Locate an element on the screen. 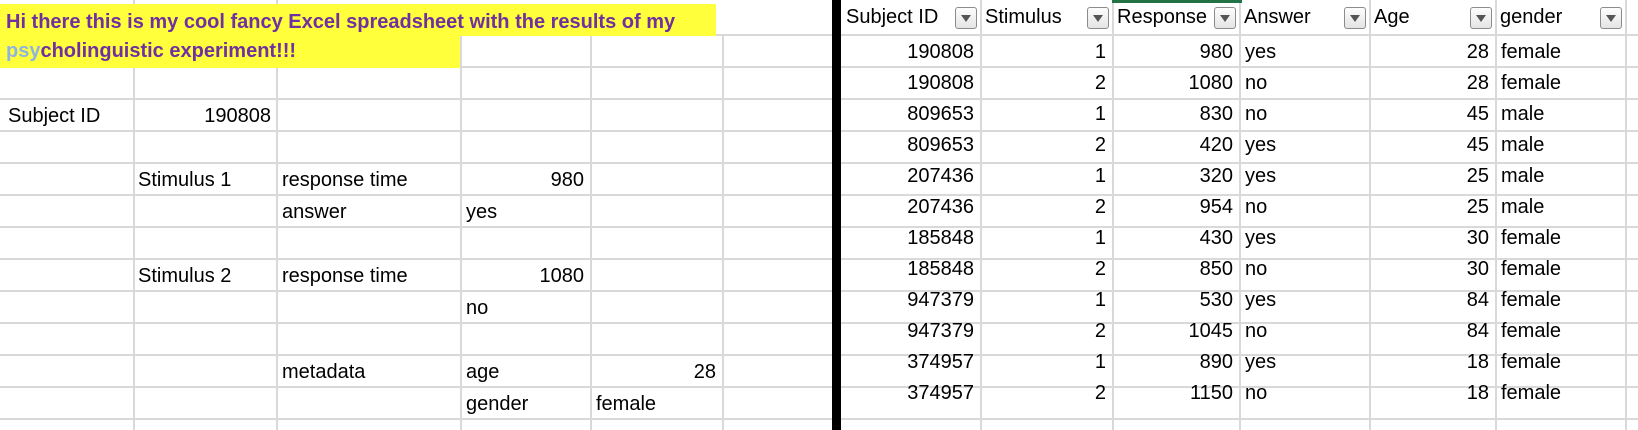  cell-stim2-label: Stimulus 2 is located at coordinates (185, 276).